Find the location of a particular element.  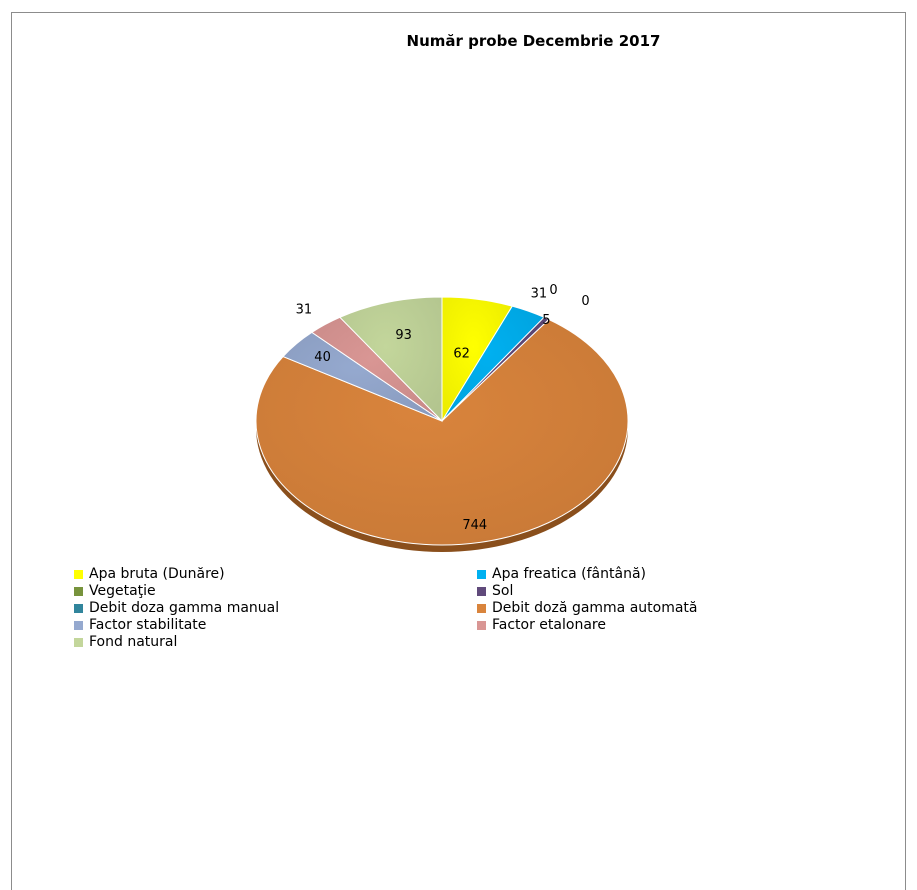

legend-item: Debit doza gamma manual is located at coordinates (176, 608).